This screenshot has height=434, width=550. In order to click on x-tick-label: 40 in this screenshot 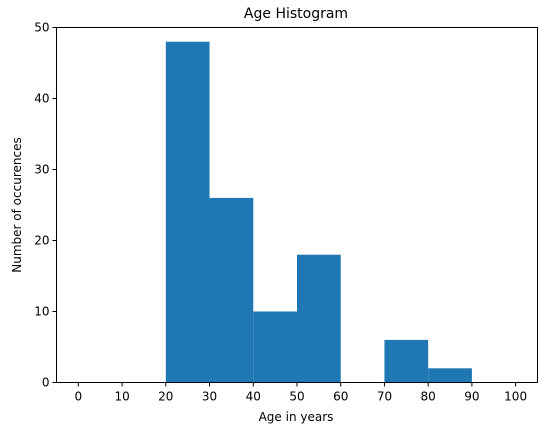, I will do `click(253, 397)`.